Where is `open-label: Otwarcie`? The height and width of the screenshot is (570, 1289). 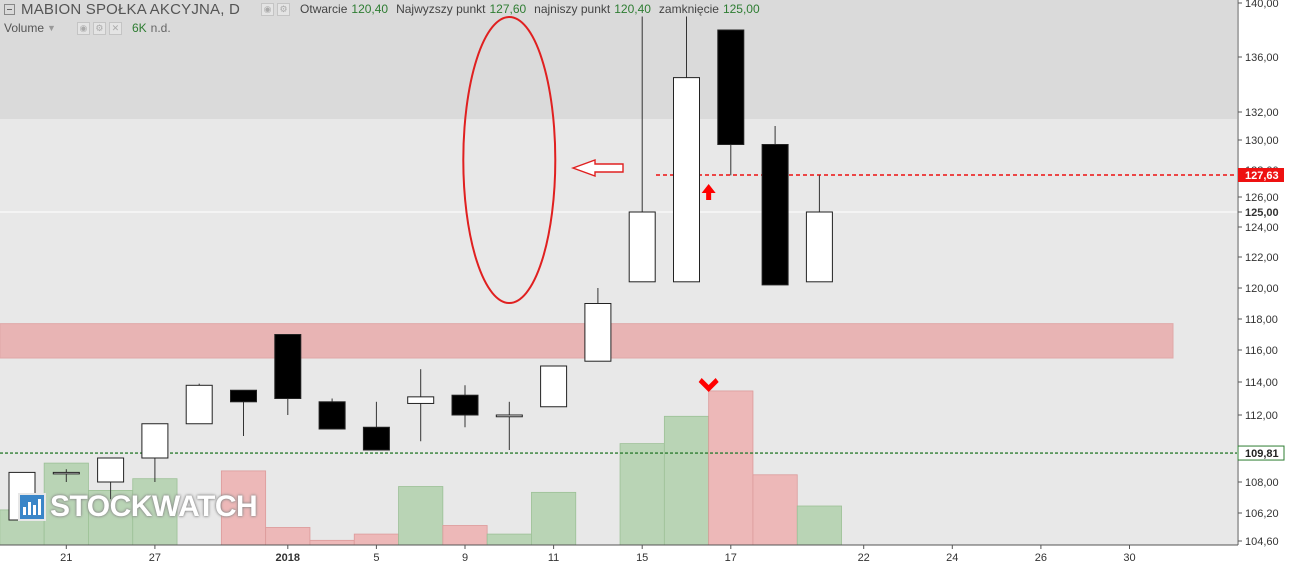 open-label: Otwarcie is located at coordinates (324, 9).